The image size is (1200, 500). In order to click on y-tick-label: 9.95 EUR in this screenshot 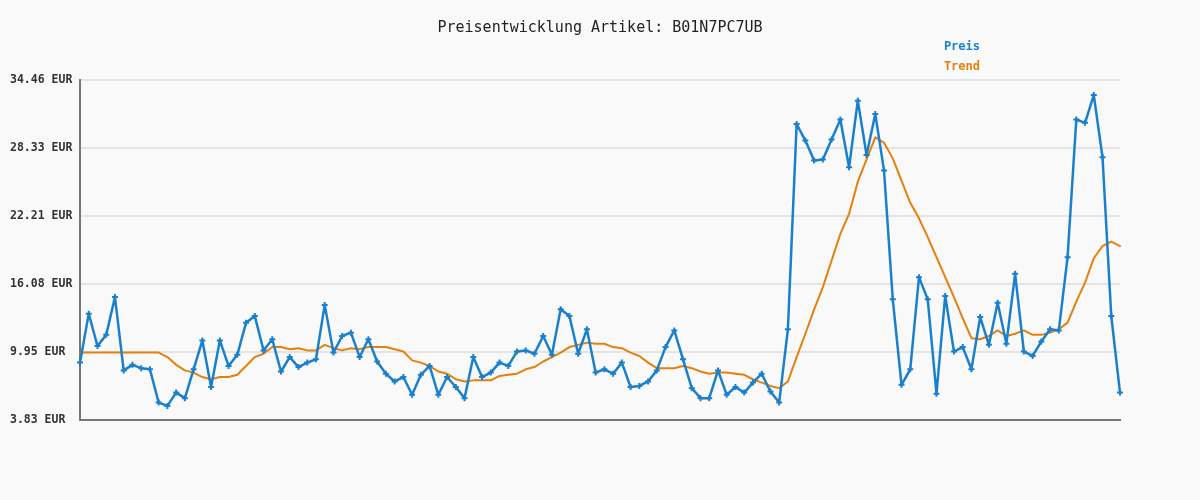, I will do `click(38, 351)`.